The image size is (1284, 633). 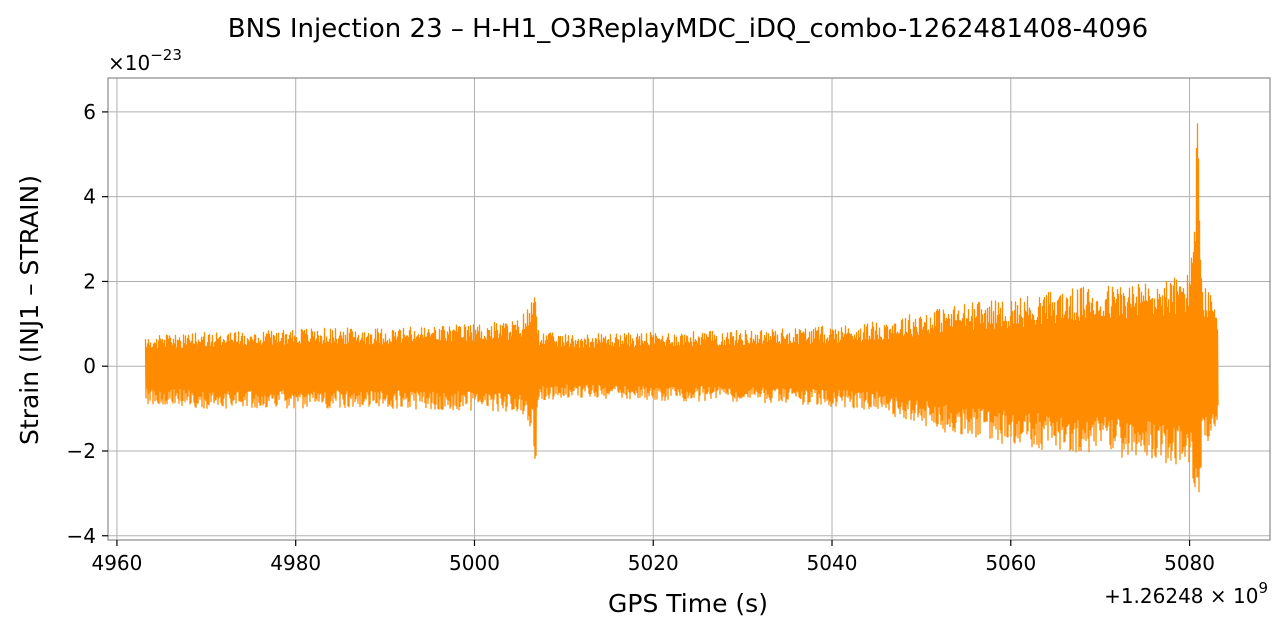 What do you see at coordinates (116, 563) in the screenshot?
I see `x-tick-label: 4960` at bounding box center [116, 563].